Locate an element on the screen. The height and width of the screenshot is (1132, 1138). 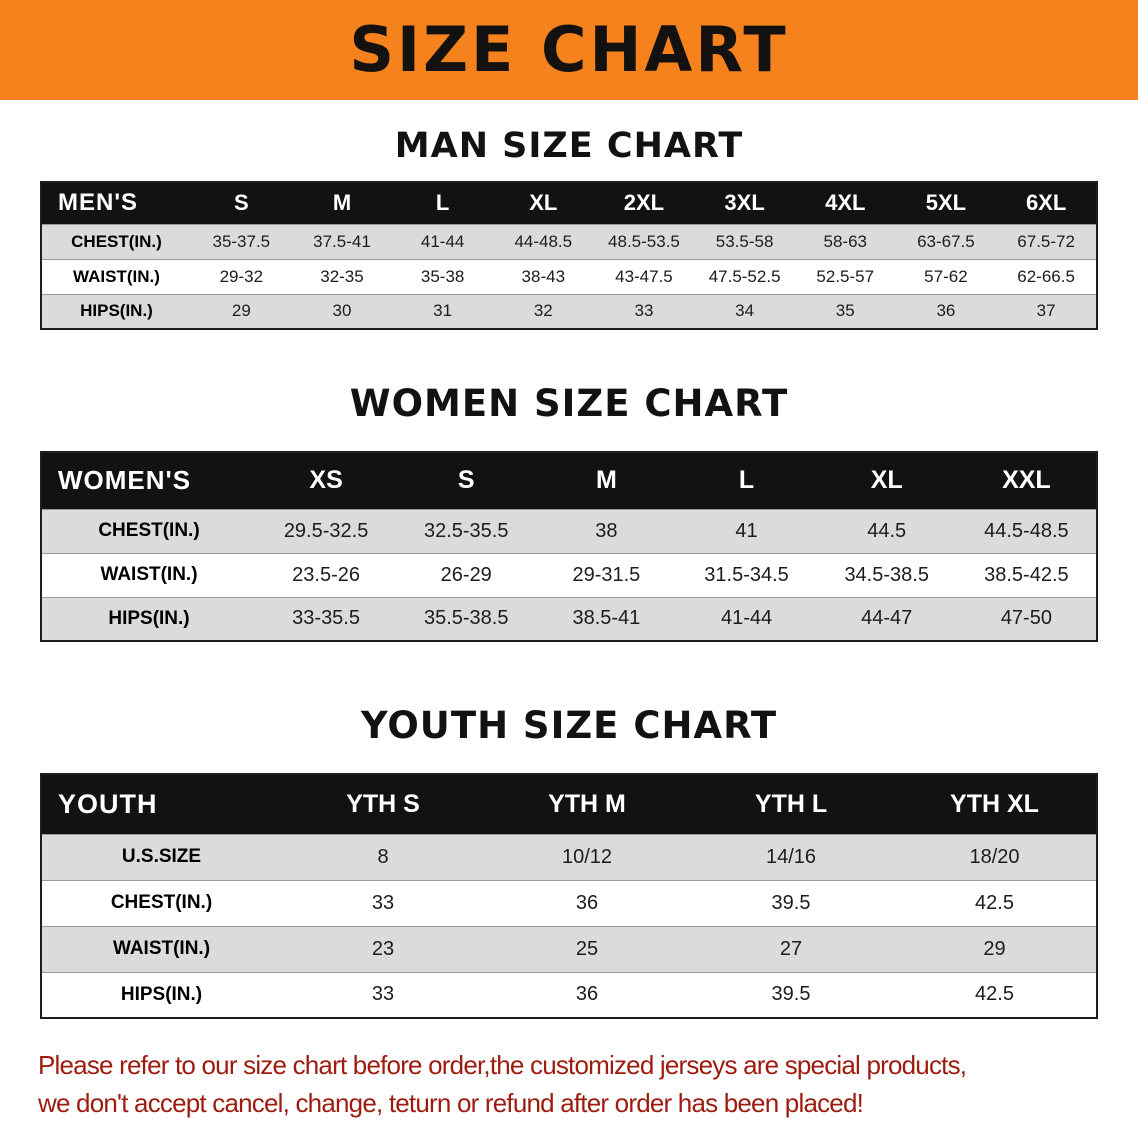
corner-header: WOMEN'S is located at coordinates (148, 480).